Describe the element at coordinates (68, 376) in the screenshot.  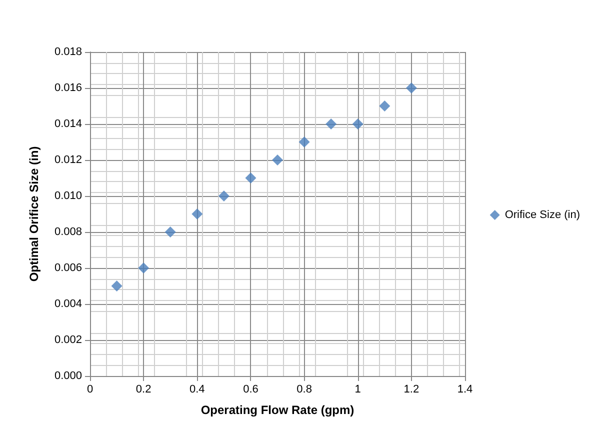
I see `y-tick-label: 0.000` at that location.